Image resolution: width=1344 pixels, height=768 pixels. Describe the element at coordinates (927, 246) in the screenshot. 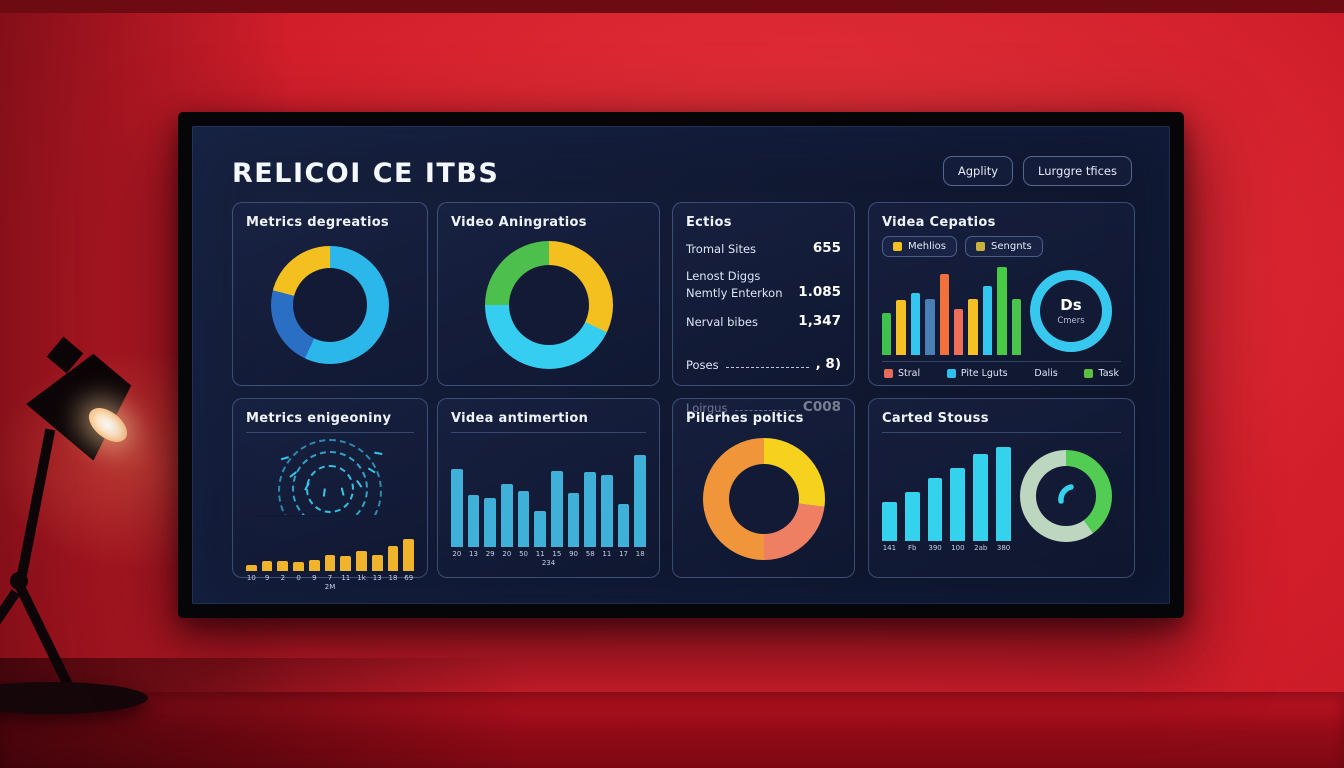

I see `label: Mehlios` at that location.